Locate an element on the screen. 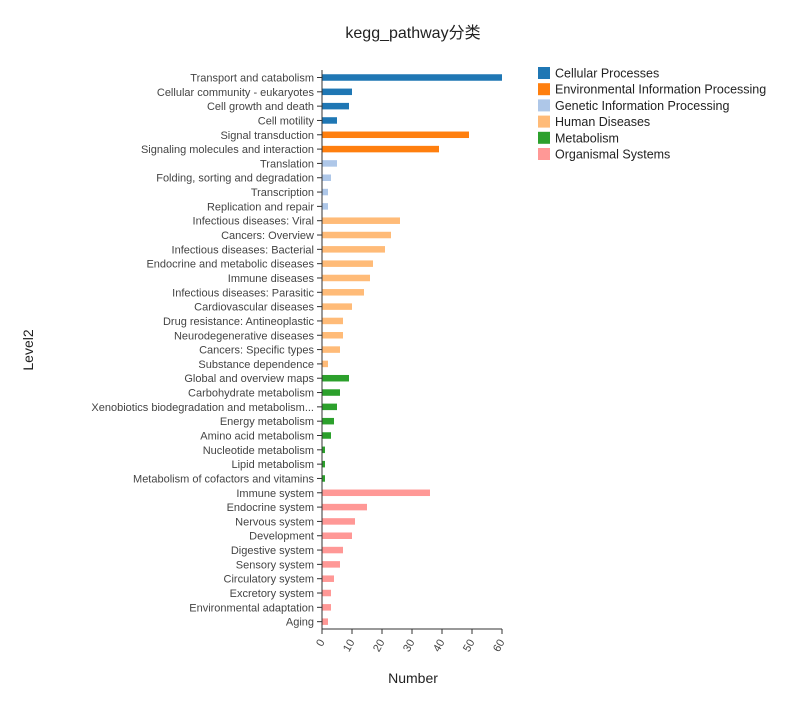 The image size is (800, 705). x-axis: 0 10 20 30 40 50 60 is located at coordinates (411, 641).